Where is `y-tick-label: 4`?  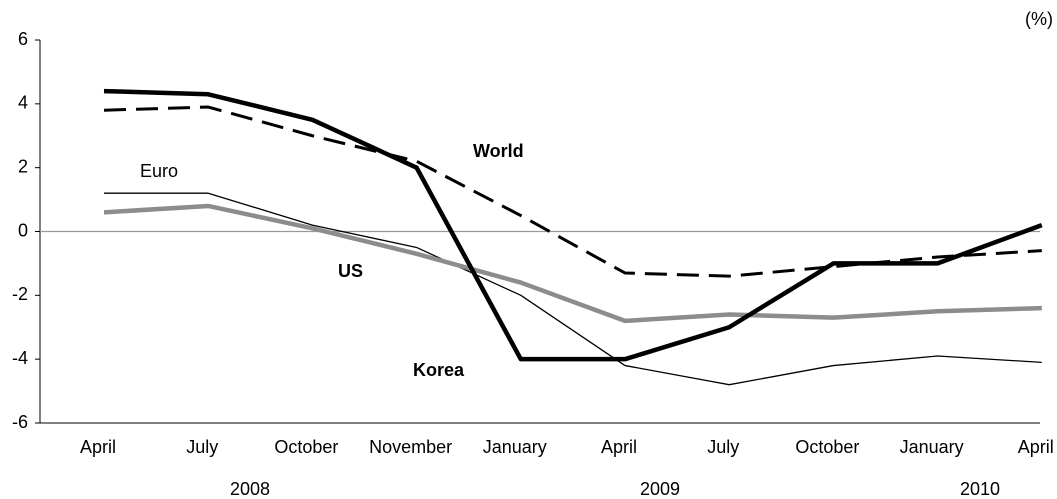
y-tick-label: 4 is located at coordinates (23, 103).